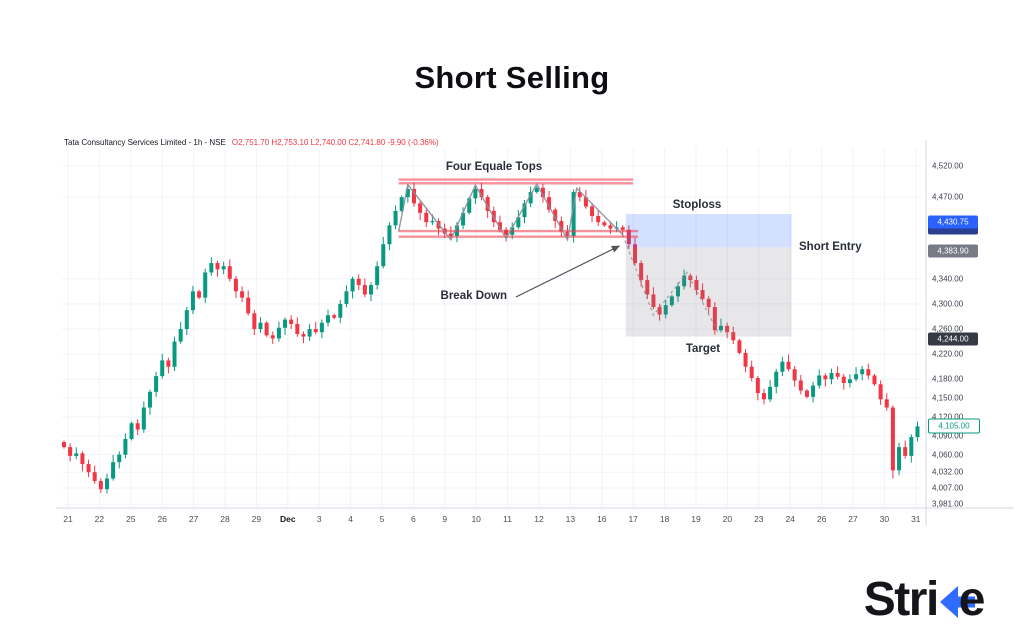 Image resolution: width=1024 pixels, height=640 pixels. What do you see at coordinates (948, 488) in the screenshot?
I see `price-tick-label: 4,007.00` at bounding box center [948, 488].